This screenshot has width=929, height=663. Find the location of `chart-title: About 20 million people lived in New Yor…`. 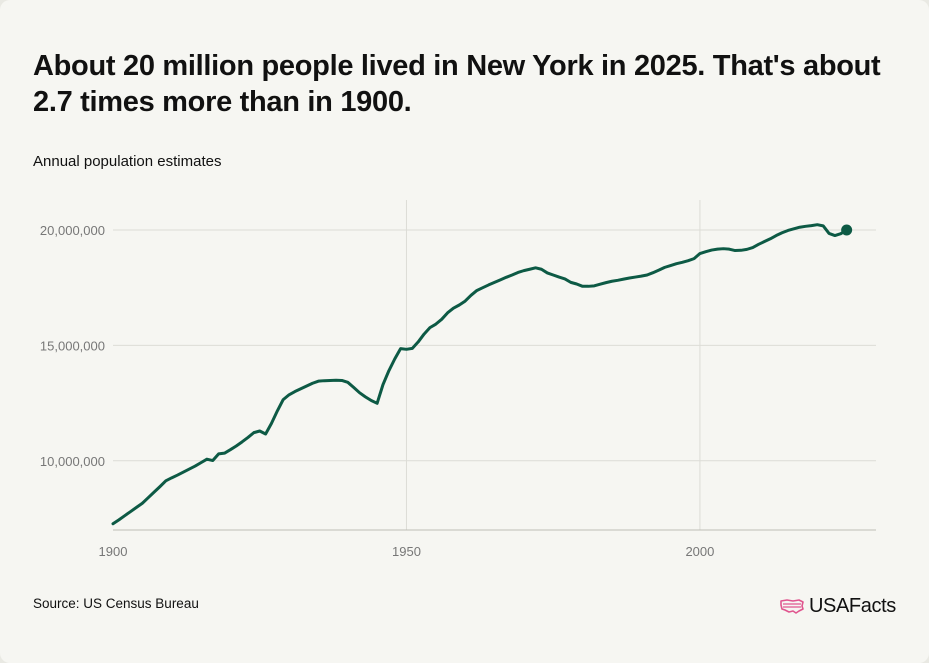

chart-title: About 20 million people lived in New Yor… is located at coordinates (457, 84).